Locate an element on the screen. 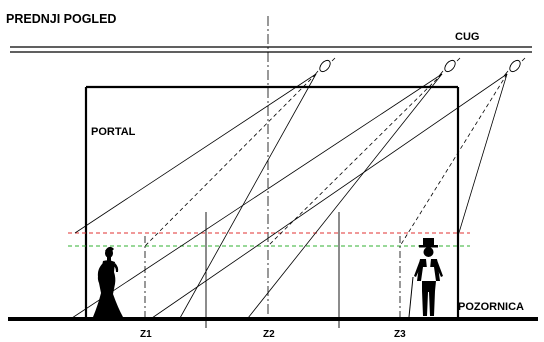 The width and height of the screenshot is (544, 342). stage-floor is located at coordinates (273, 319).